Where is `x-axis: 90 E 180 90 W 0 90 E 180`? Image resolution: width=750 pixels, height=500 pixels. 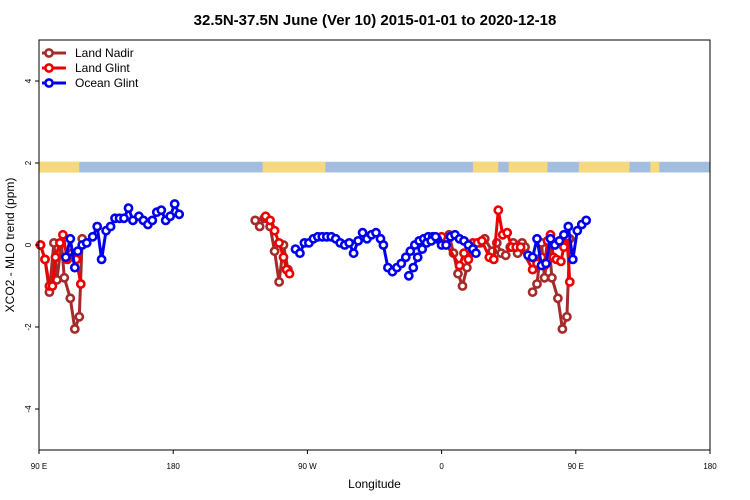
x-axis: 90 E 180 90 W 0 90 E 180 is located at coordinates (374, 460).